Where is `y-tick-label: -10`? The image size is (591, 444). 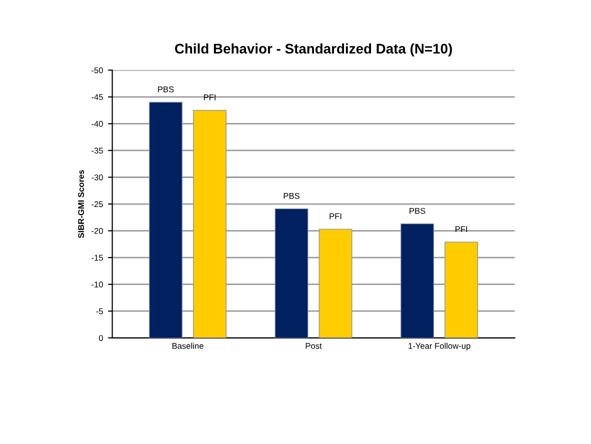
y-tick-label: -10 is located at coordinates (97, 285).